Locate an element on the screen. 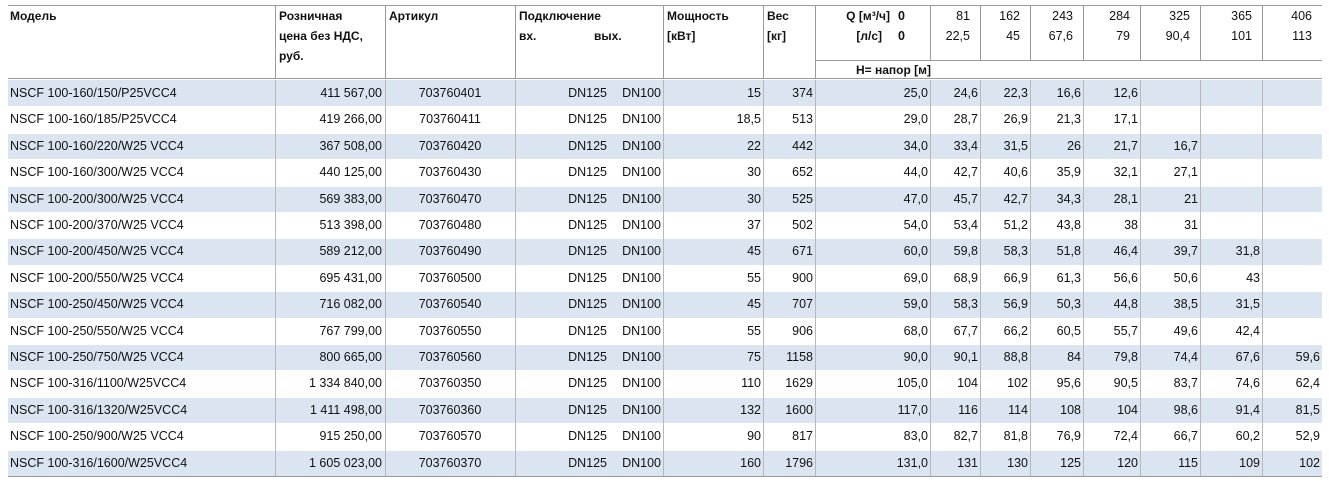 The width and height of the screenshot is (1329, 484). head: 108 is located at coordinates (1070, 409).